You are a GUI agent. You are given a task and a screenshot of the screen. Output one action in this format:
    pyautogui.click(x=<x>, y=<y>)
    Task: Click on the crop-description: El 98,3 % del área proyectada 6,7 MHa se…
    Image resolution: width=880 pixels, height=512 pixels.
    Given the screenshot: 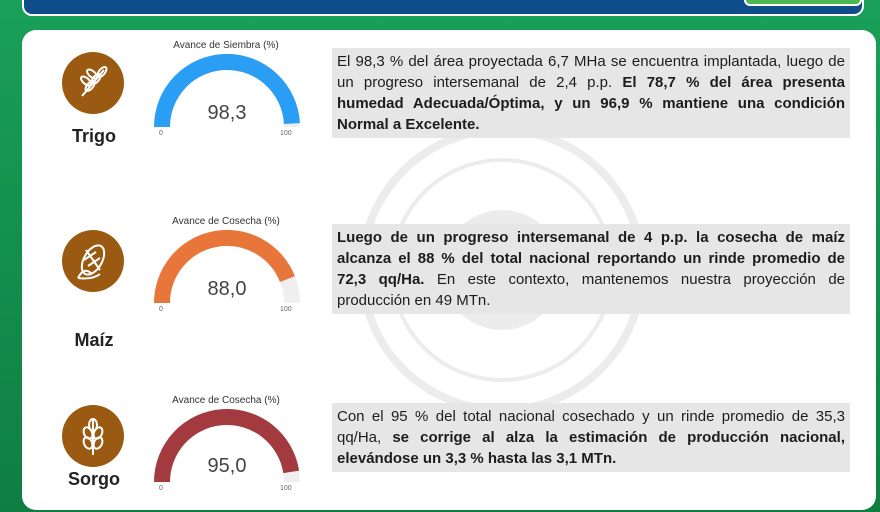 What is the action you would take?
    pyautogui.click(x=591, y=93)
    